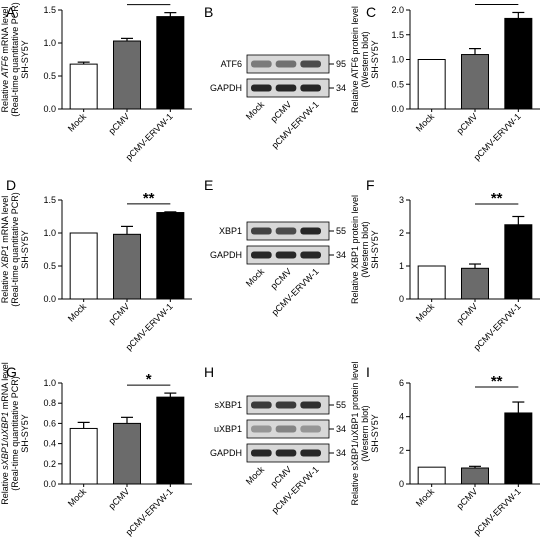  What do you see at coordinates (365, 433) in the screenshot?
I see `y-axis-title-line: (Western blot)` at bounding box center [365, 433].